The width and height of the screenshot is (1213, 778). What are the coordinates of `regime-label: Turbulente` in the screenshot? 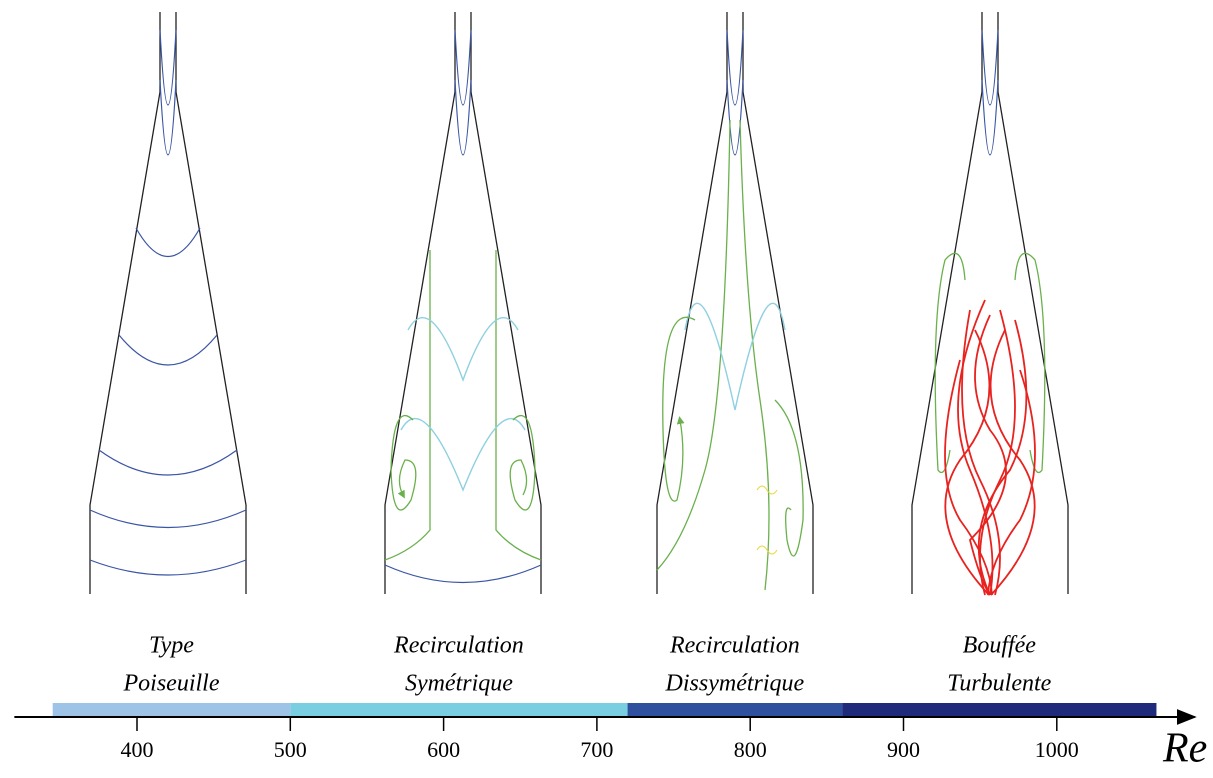 It's located at (999, 684).